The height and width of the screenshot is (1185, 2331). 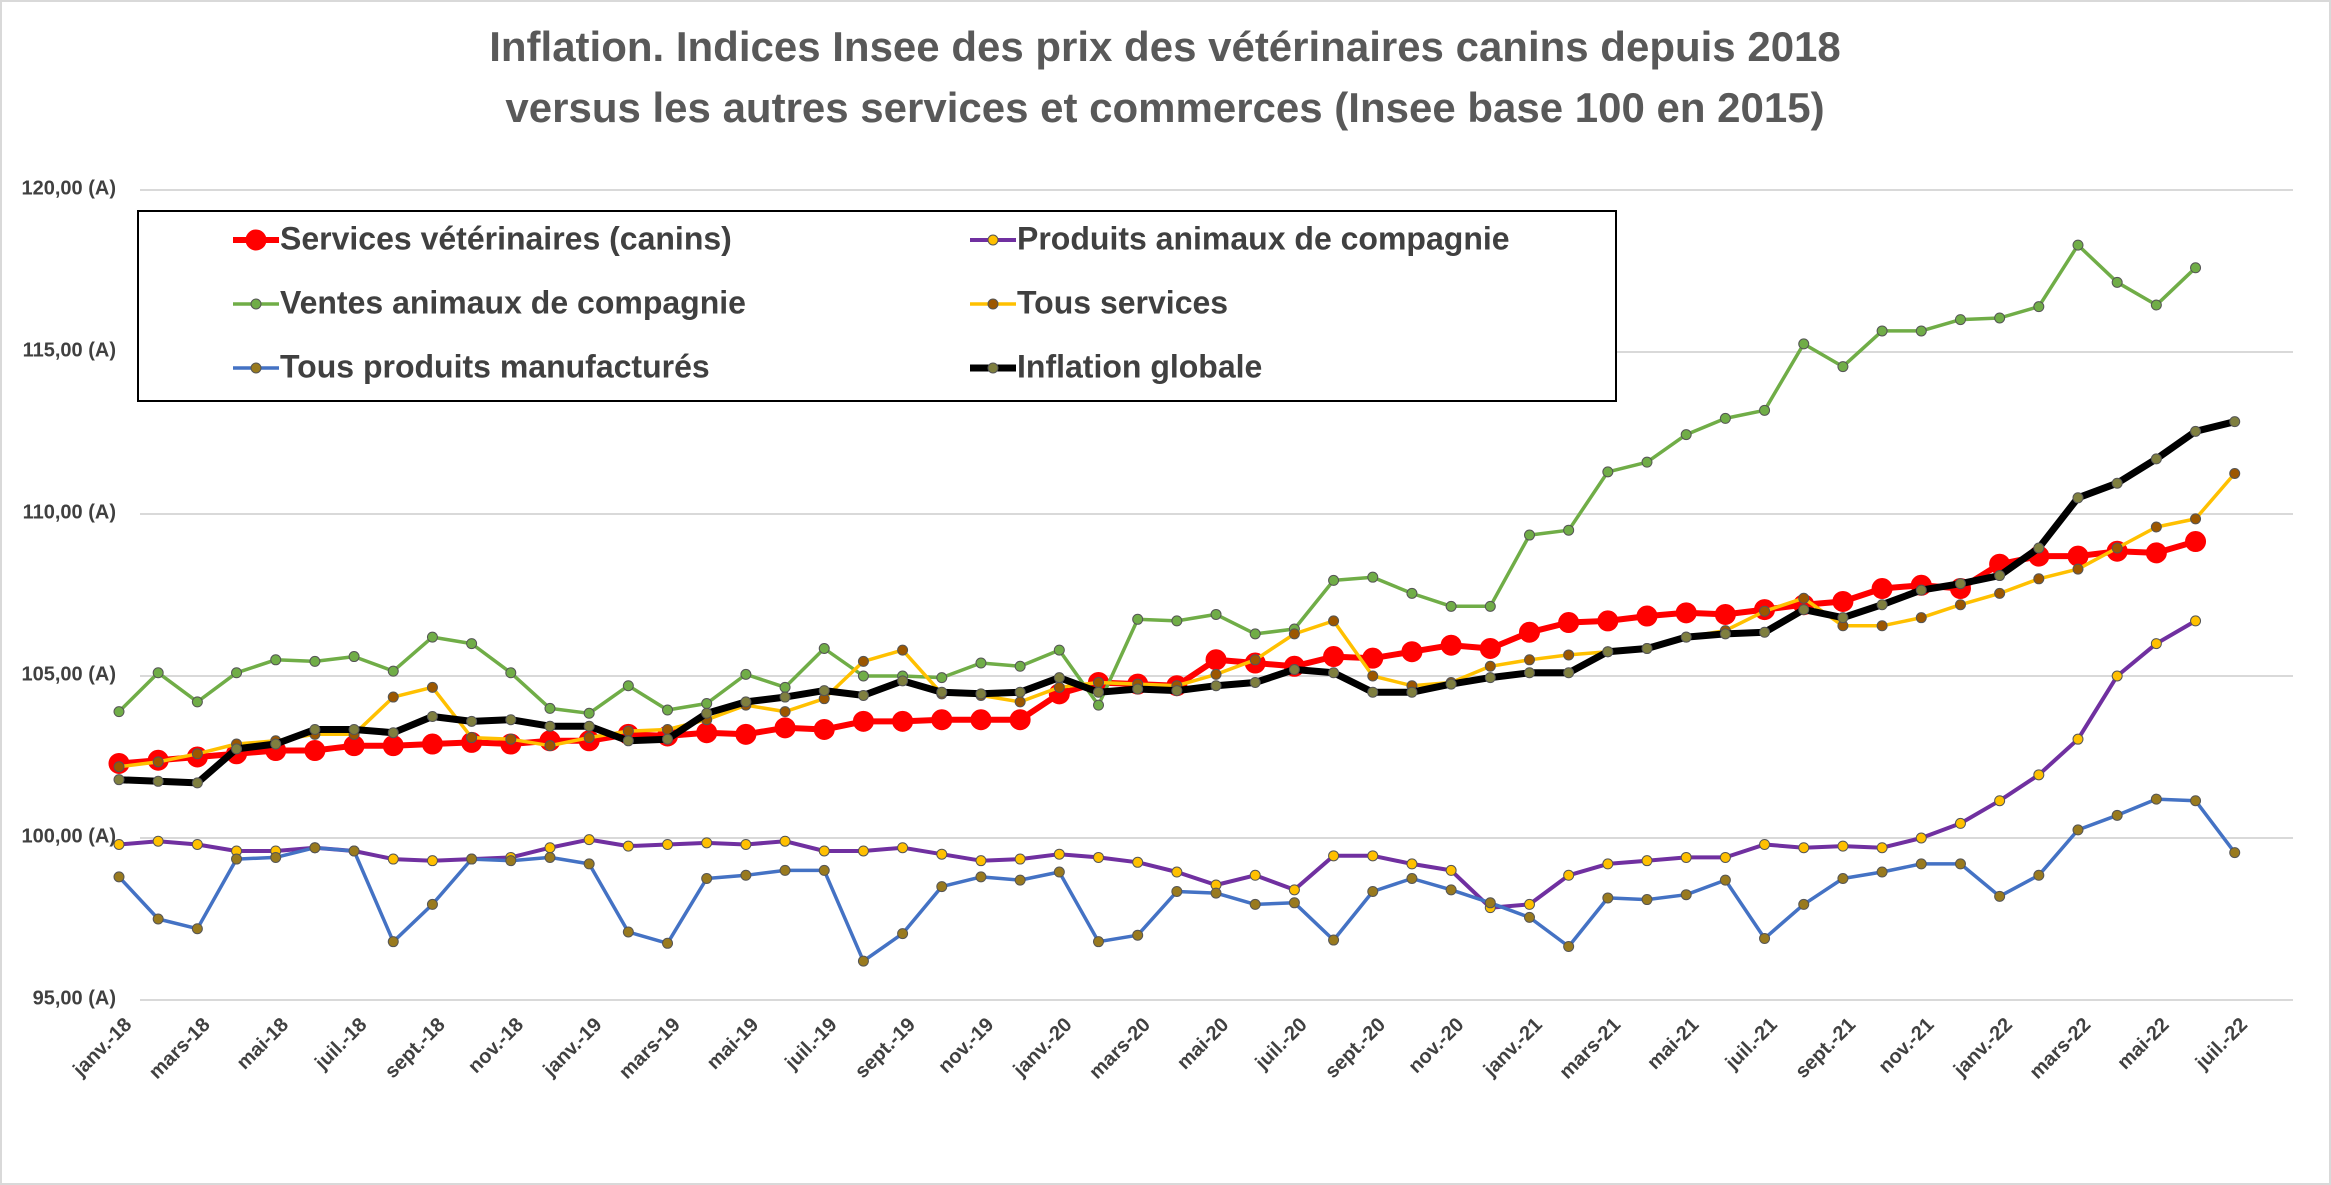 What do you see at coordinates (74, 998) in the screenshot?
I see `y-tick-label: 95,00 (A)` at bounding box center [74, 998].